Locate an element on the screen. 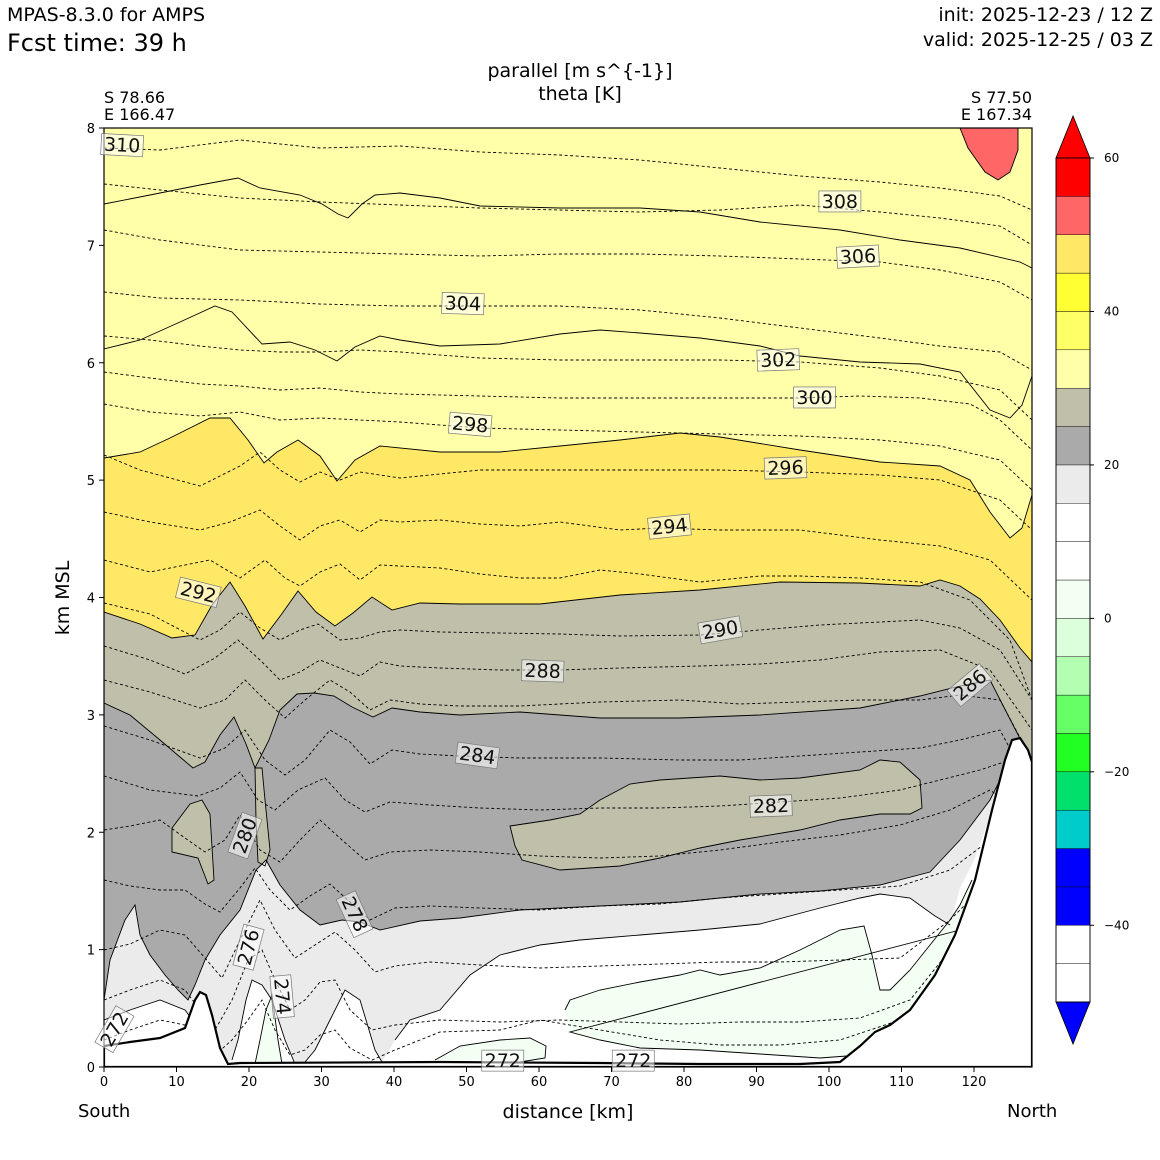 This screenshot has height=1160, width=1160. x-tick-label: 120 is located at coordinates (974, 1082).